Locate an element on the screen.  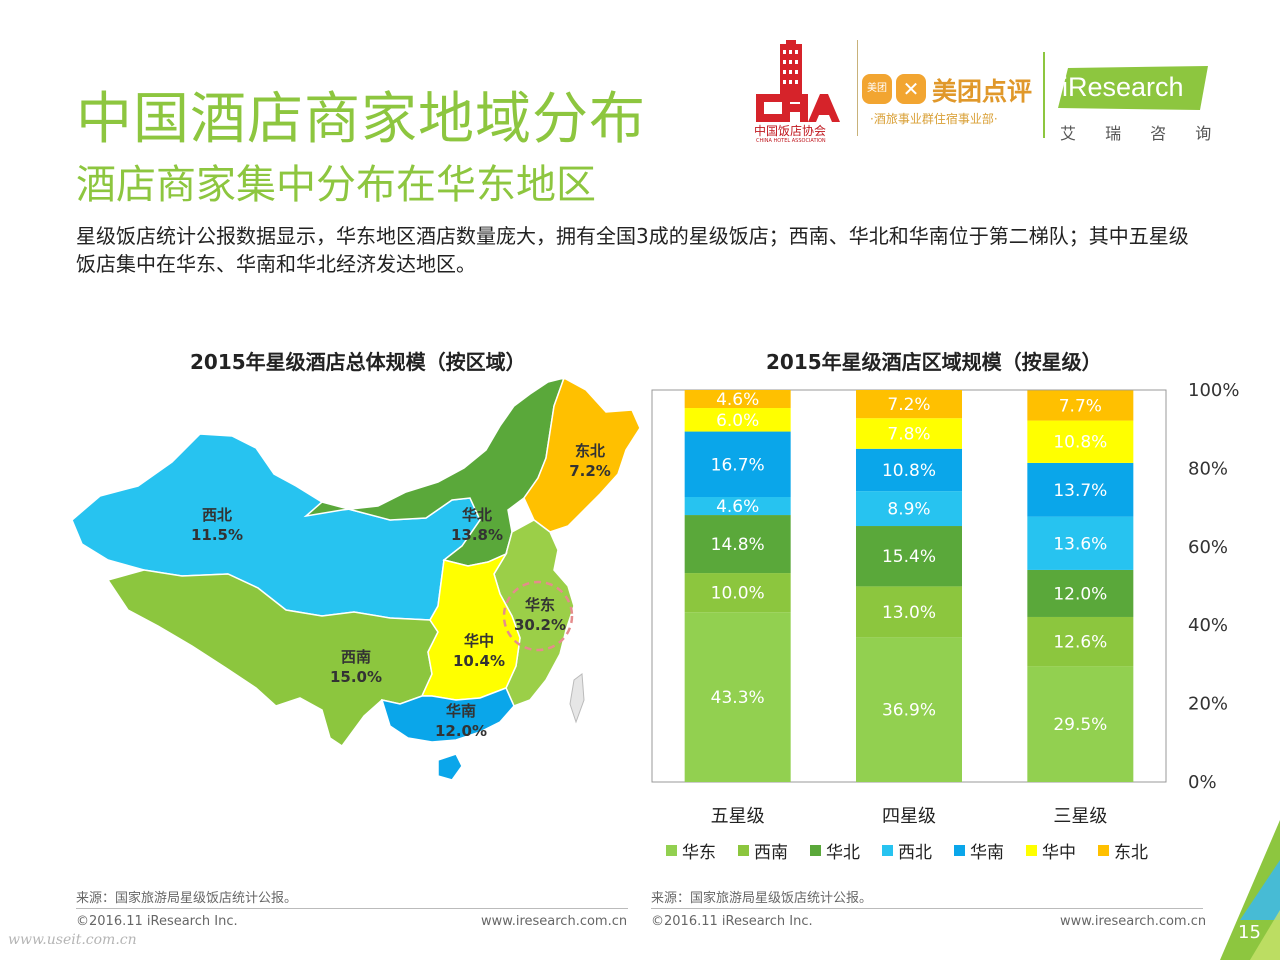
dianping-icon: ✕ is located at coordinates (911, 89).